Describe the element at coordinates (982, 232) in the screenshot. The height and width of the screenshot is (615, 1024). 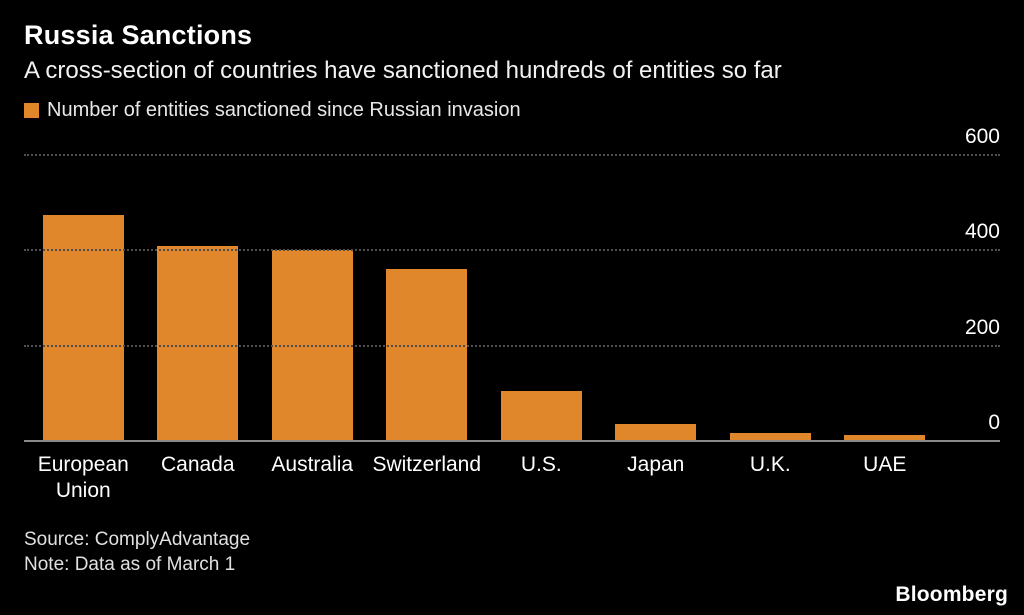
I see `y-tick-label-400: 400` at that location.